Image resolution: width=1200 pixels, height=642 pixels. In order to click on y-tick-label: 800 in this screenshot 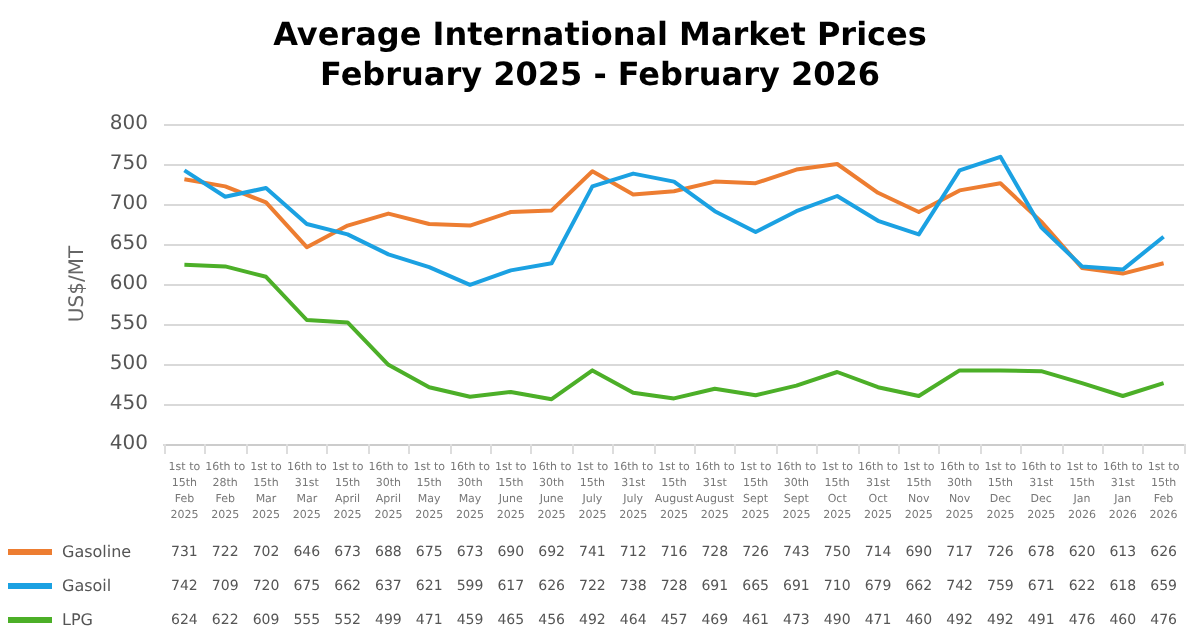, I will do `click(128, 124)`.